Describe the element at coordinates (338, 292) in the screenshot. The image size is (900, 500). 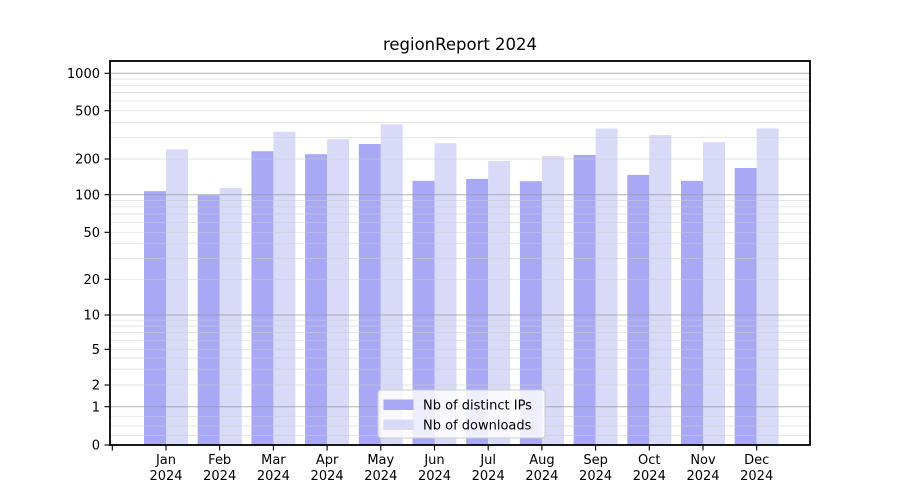
I see `bar-downloads-apr` at that location.